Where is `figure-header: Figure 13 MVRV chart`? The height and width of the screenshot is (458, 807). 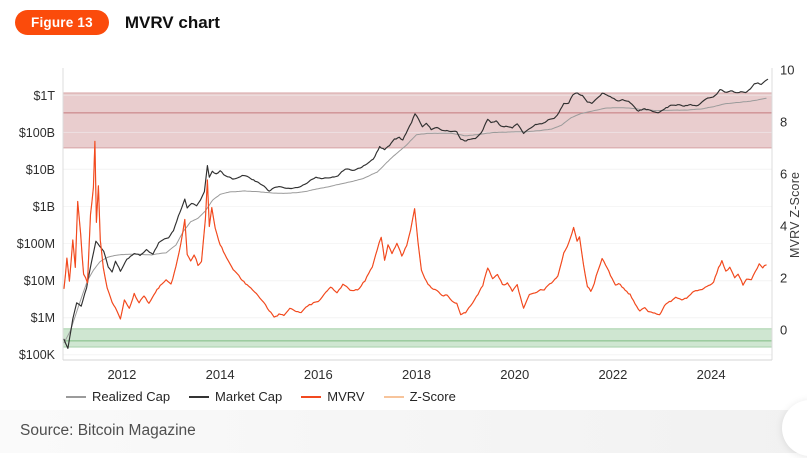
figure-header: Figure 13 MVRV chart is located at coordinates (117, 22).